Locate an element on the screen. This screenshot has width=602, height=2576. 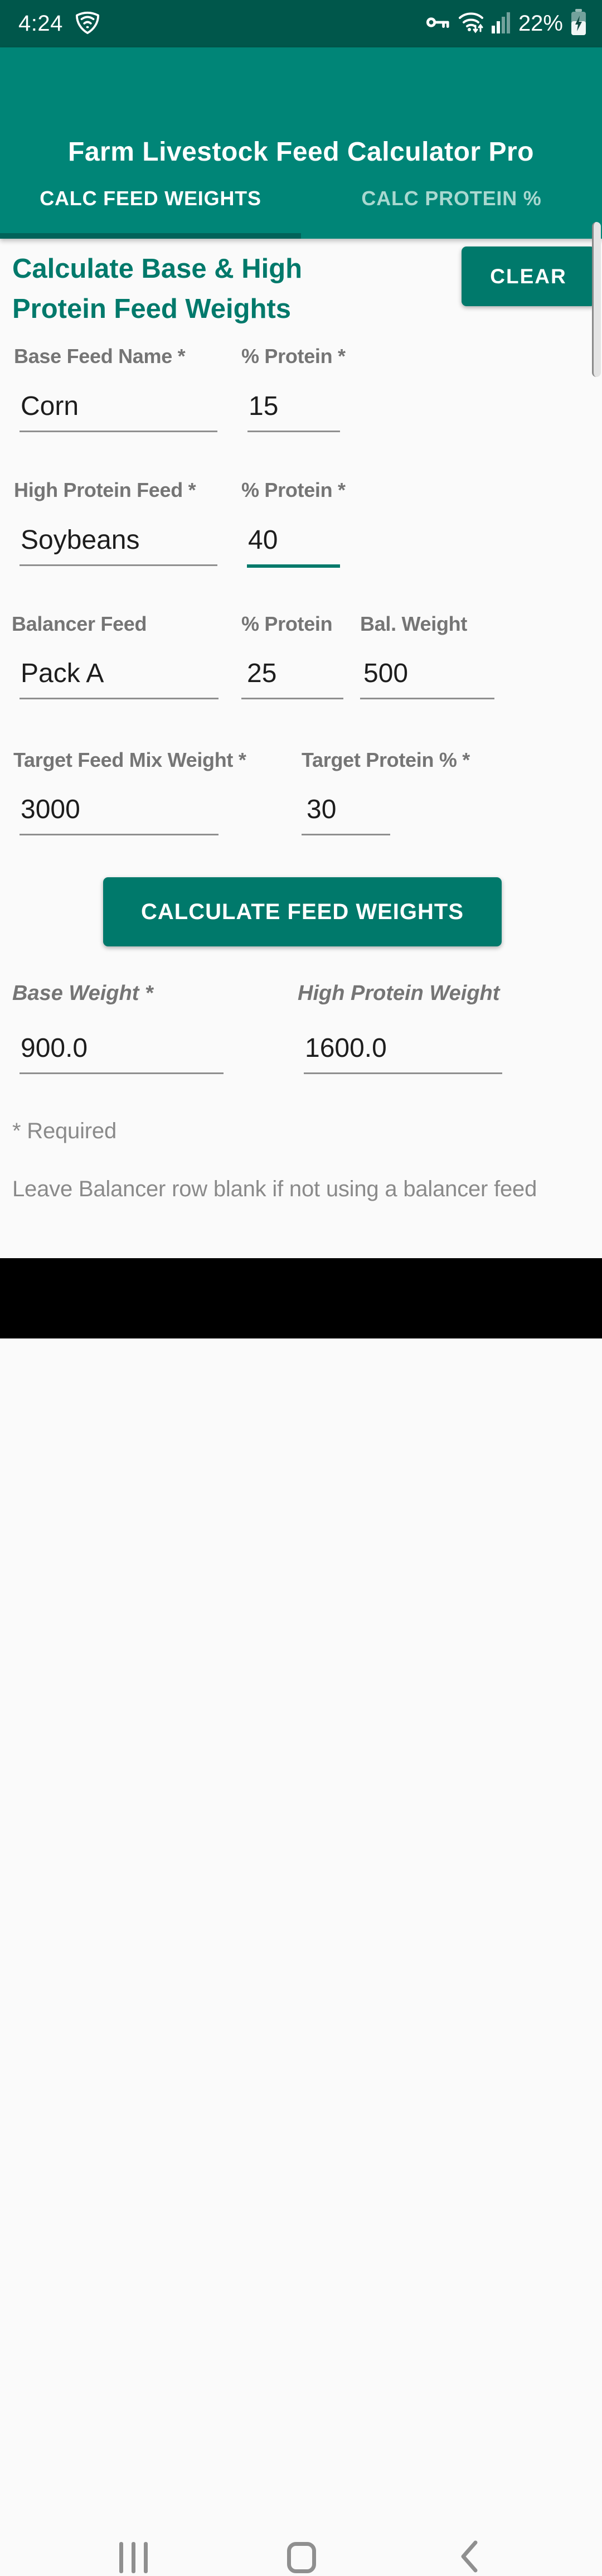
field-label: Bal. Weight is located at coordinates (414, 623).